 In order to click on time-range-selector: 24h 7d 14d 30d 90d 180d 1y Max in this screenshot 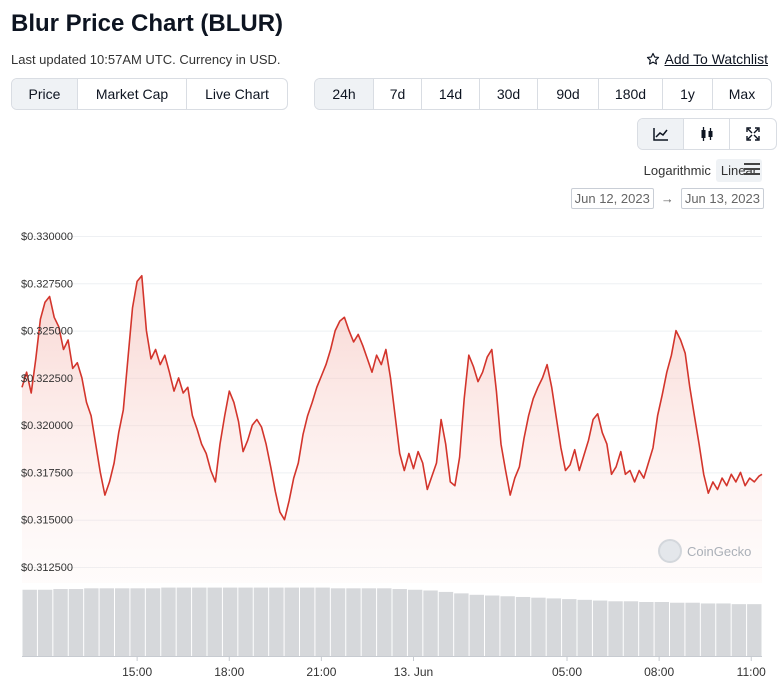, I will do `click(543, 94)`.